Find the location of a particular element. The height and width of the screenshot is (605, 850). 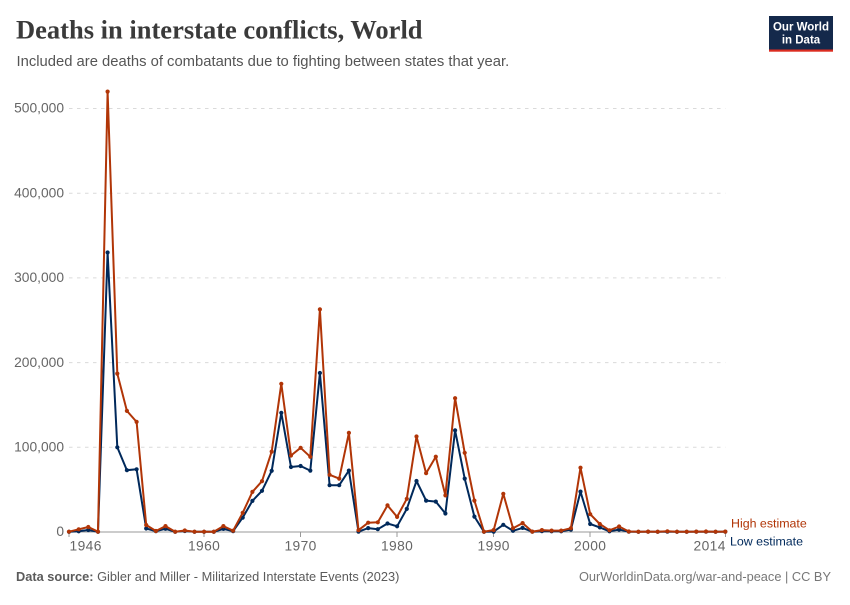

svg-text:OurWorldinData.org/war-and-pea: OurWorldinData.org/war-and-peace | CC BY is located at coordinates (705, 576).